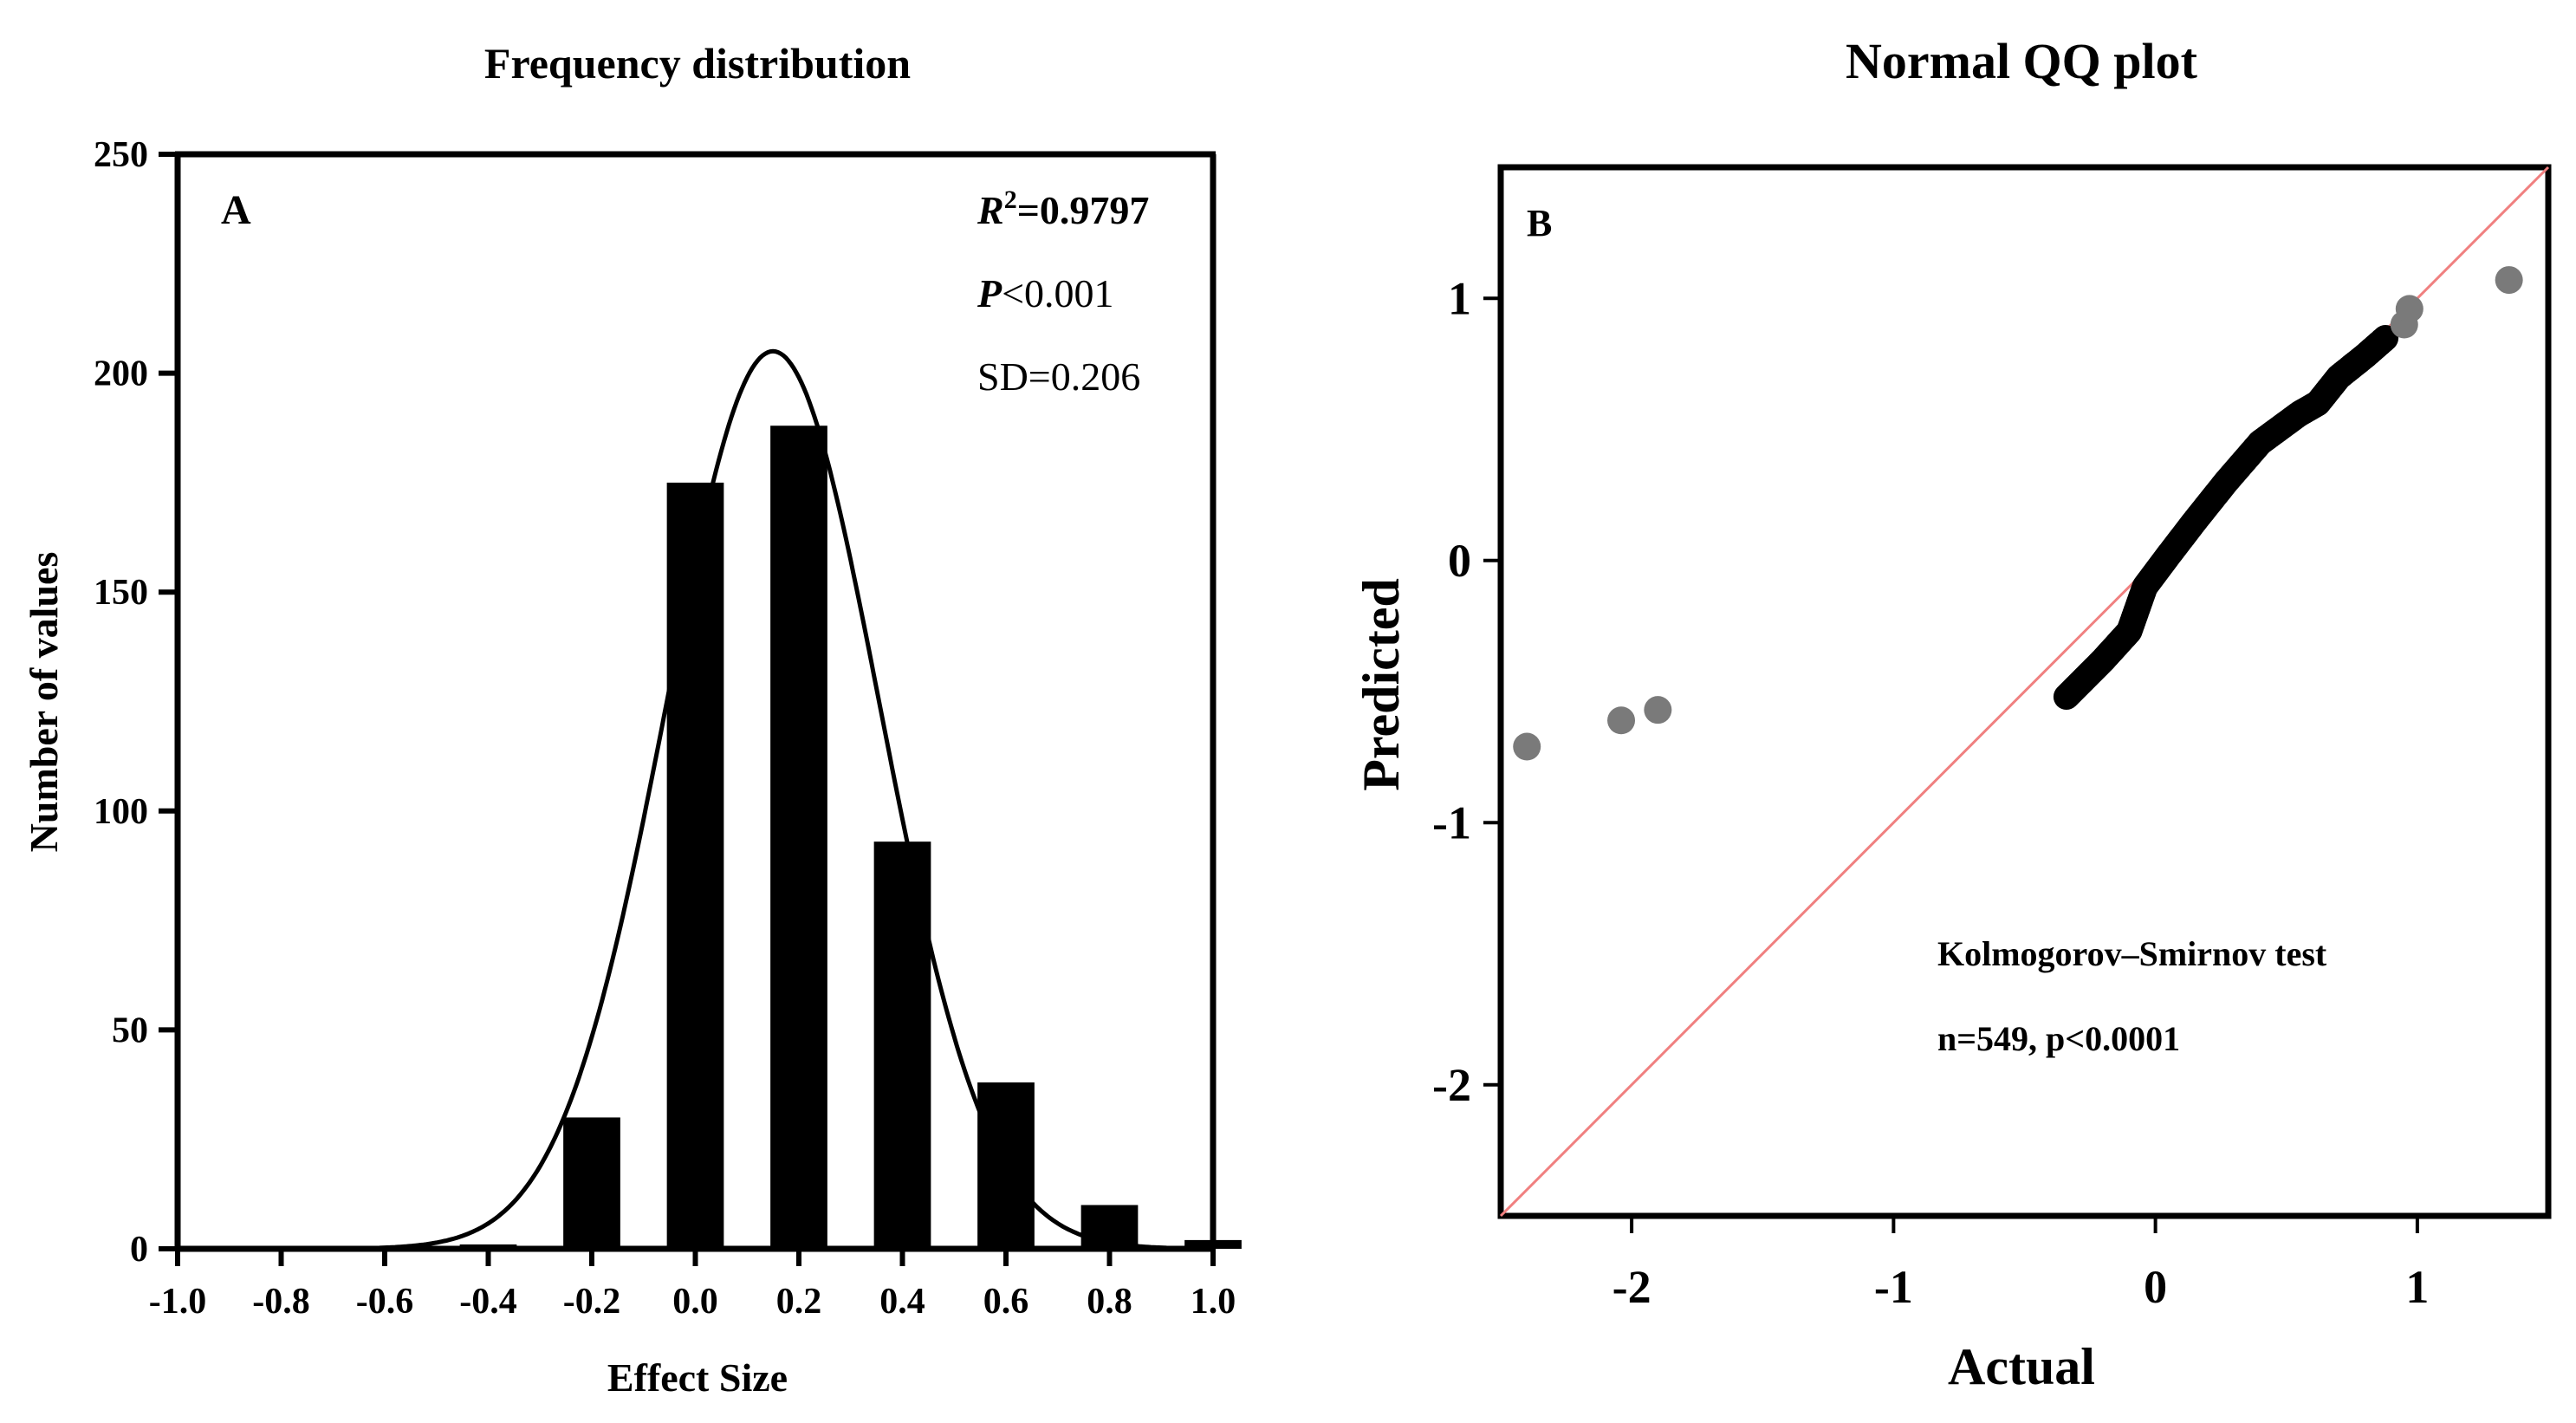 The height and width of the screenshot is (1423, 2576). Describe the element at coordinates (1452, 822) in the screenshot. I see `y-tick-label: -1` at that location.